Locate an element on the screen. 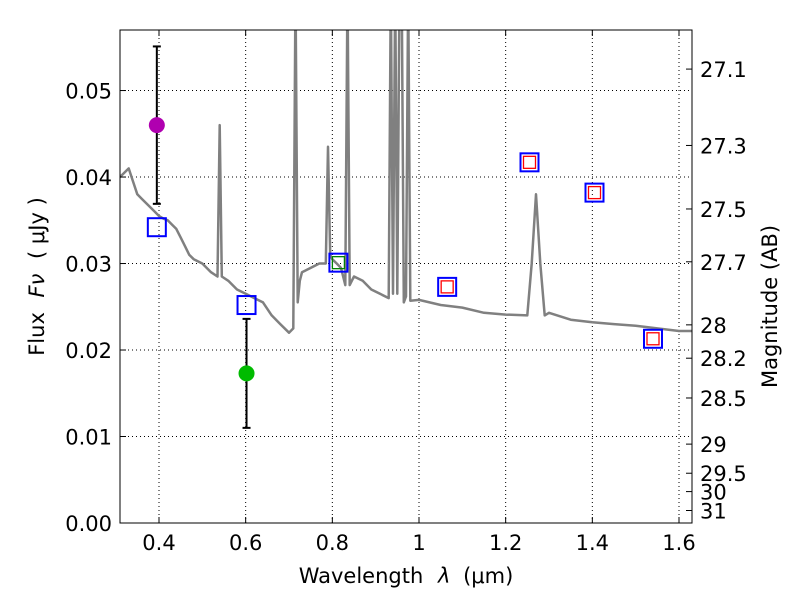  y-axis-label-prefix: Flux is located at coordinates (37, 334).